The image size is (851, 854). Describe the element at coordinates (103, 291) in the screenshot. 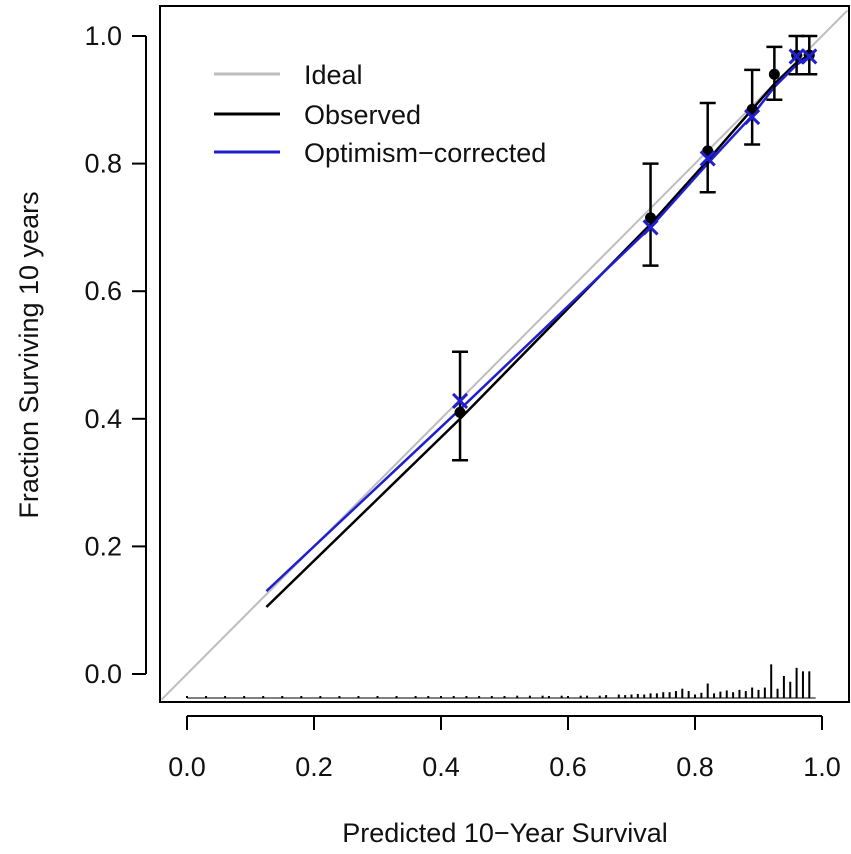

I see `y-tick-label-3: 0.6` at that location.